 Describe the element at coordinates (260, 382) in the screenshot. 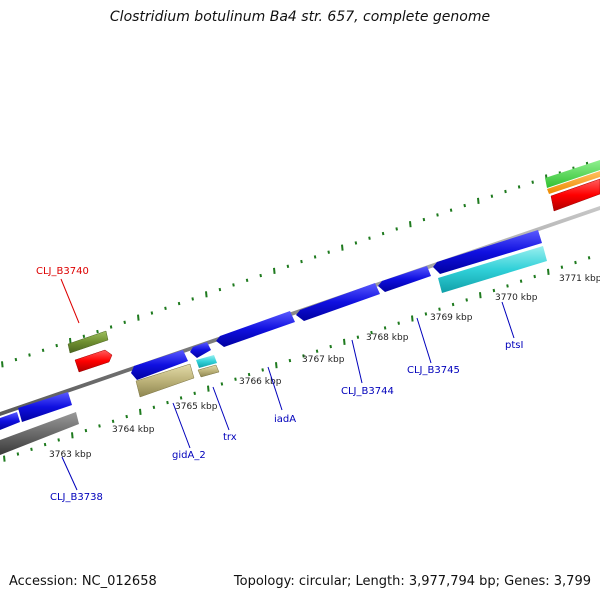

I see `kbp-label: 3766 kbp` at that location.